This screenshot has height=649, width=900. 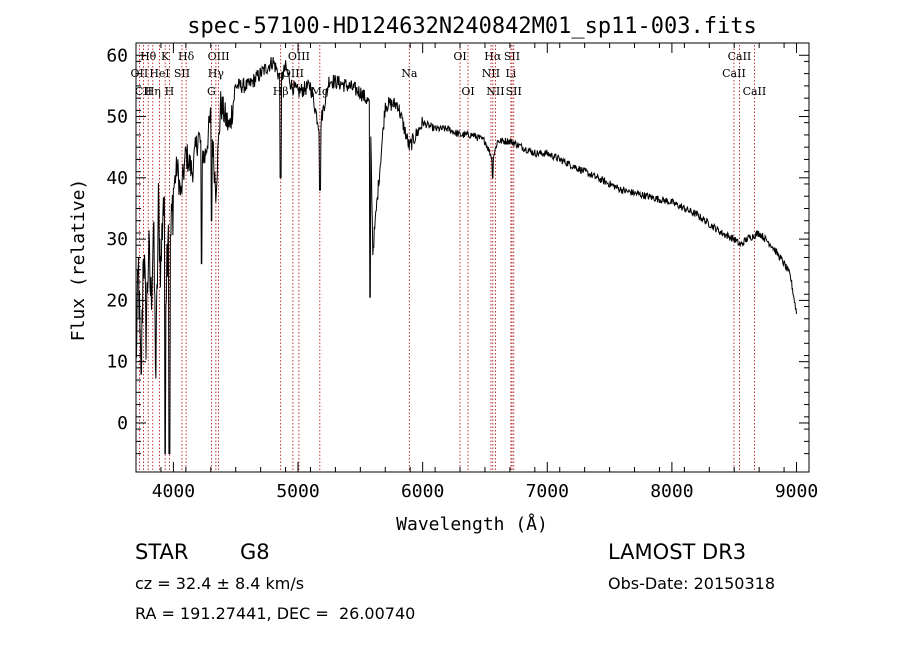 What do you see at coordinates (162, 552) in the screenshot?
I see `object-class: STAR` at bounding box center [162, 552].